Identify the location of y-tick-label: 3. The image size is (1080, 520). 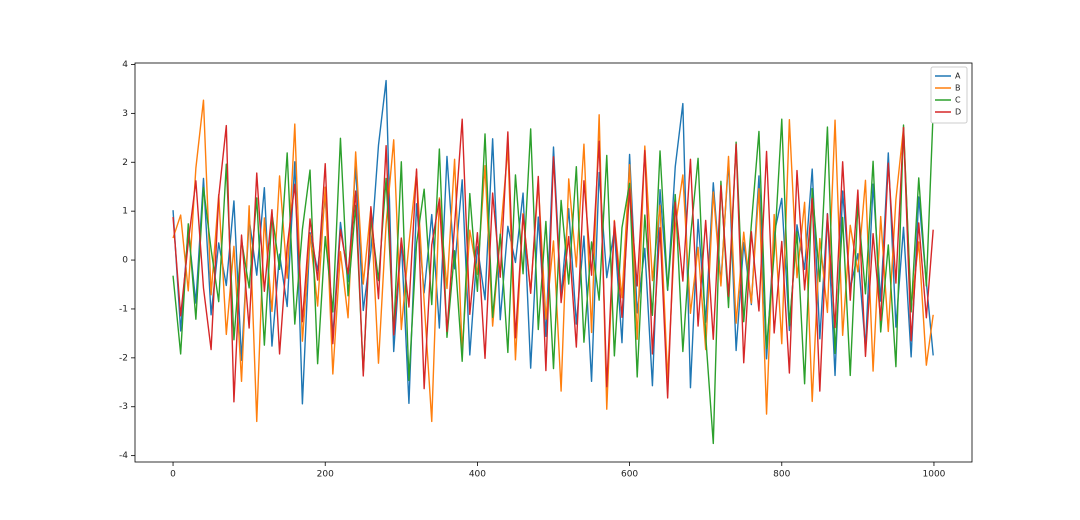
(125, 114).